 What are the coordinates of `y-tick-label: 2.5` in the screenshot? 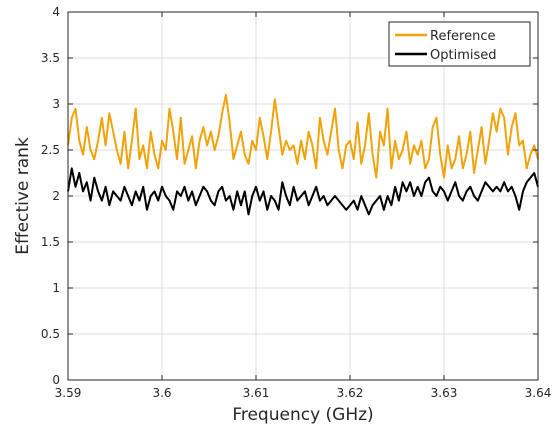 It's located at (50, 150).